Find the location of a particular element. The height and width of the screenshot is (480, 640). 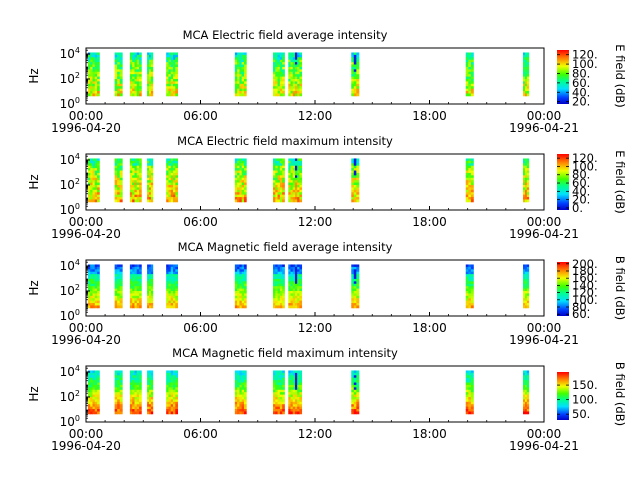

colorbar-tick-label: 0. is located at coordinates (577, 208).